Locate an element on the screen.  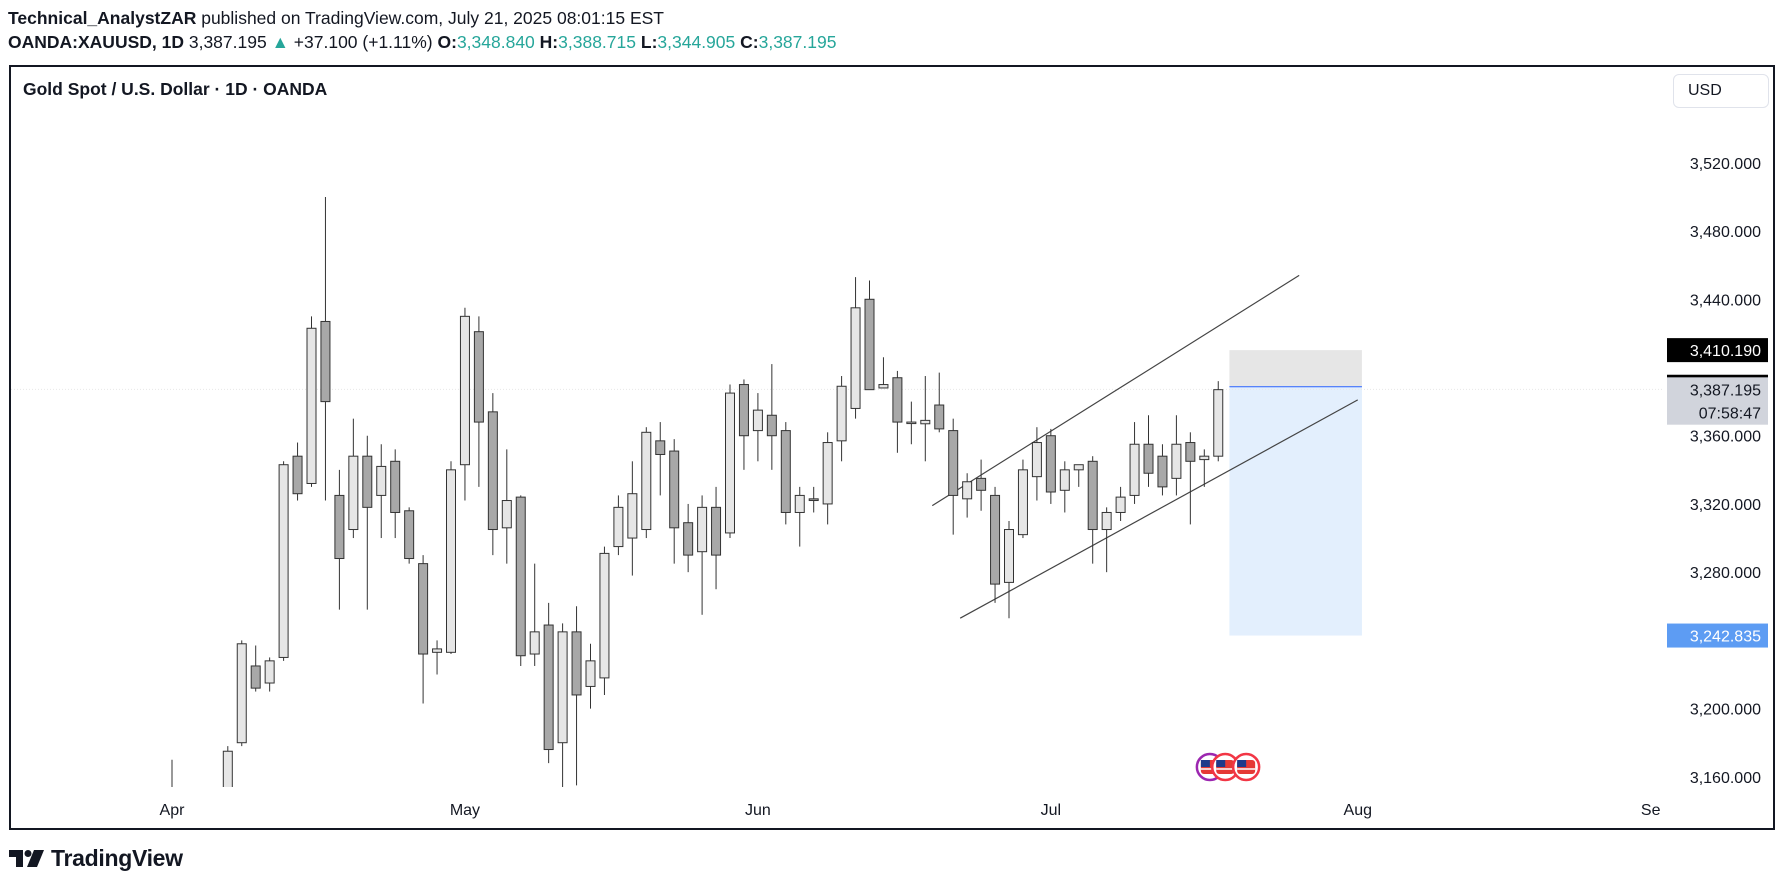
target-zone is located at coordinates (1295, 511).